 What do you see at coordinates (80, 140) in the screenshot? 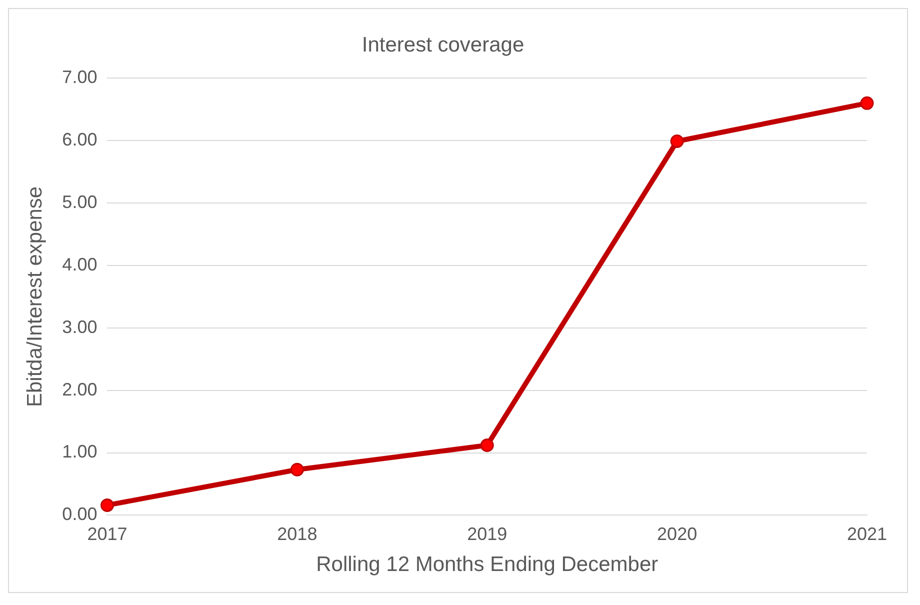
I see `y-tick-label: 6.00` at bounding box center [80, 140].